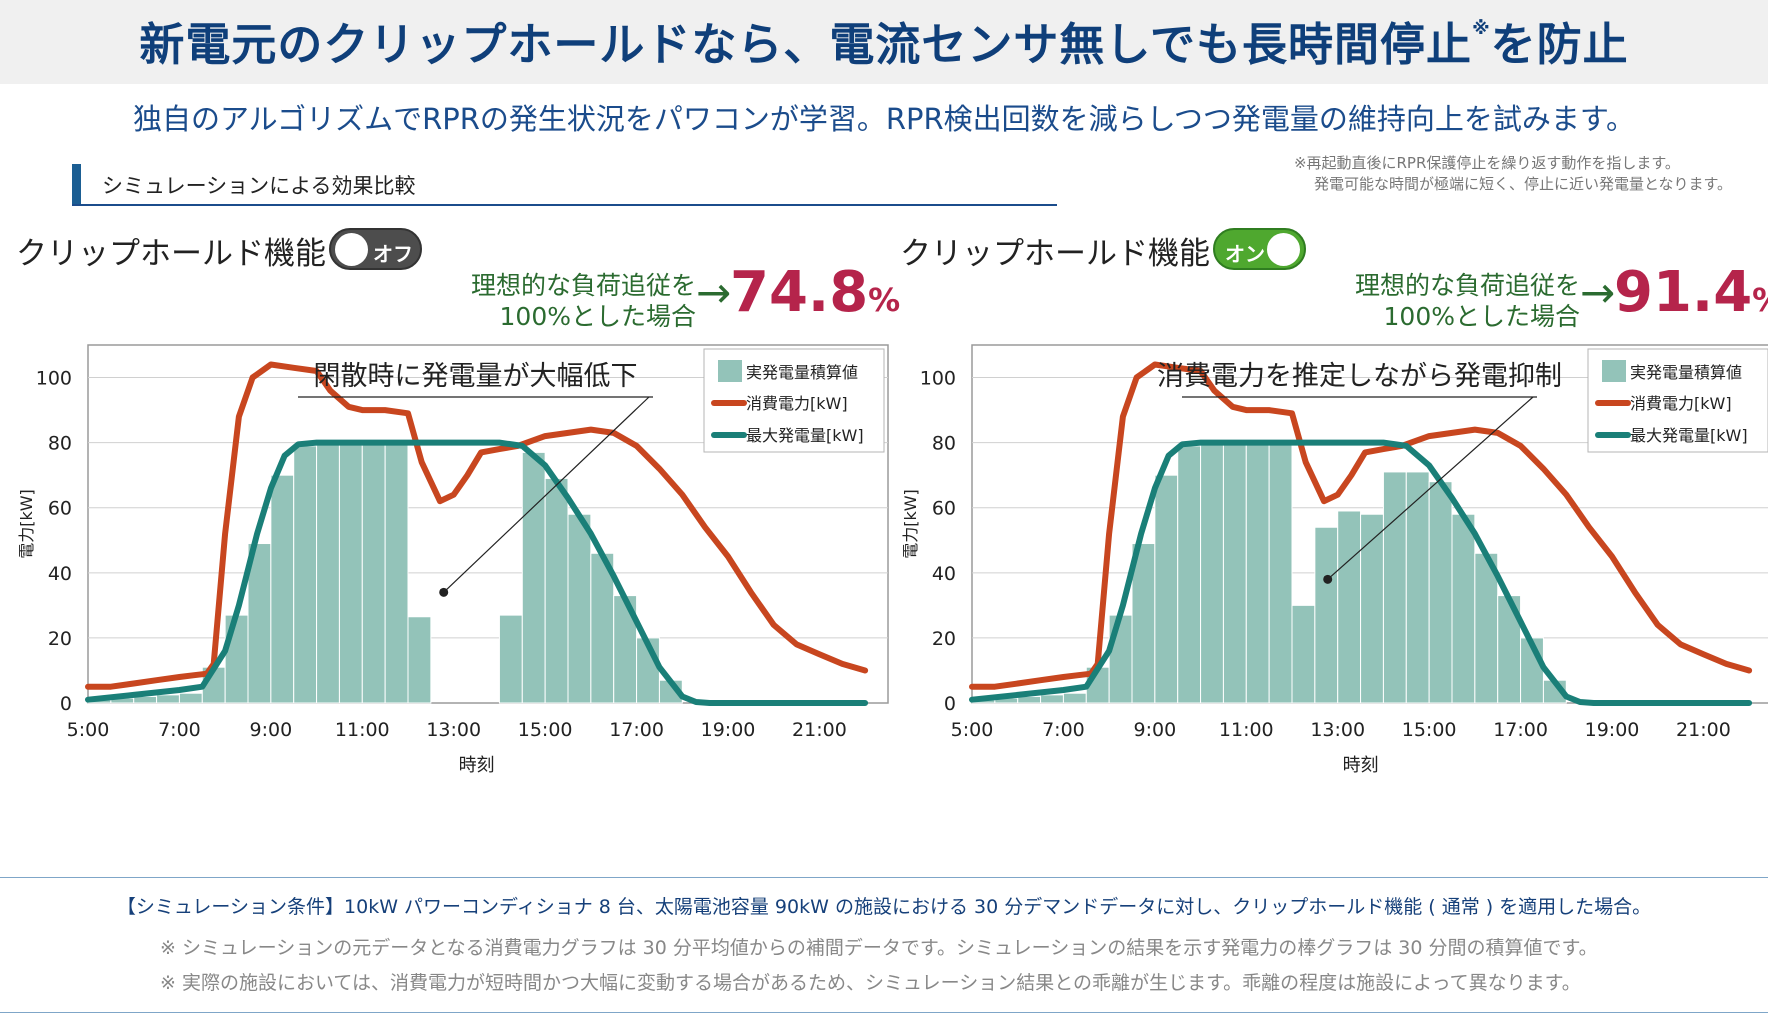 This screenshot has width=1768, height=1019. I want to click on footer-divider-bottom, so click(884, 1012).